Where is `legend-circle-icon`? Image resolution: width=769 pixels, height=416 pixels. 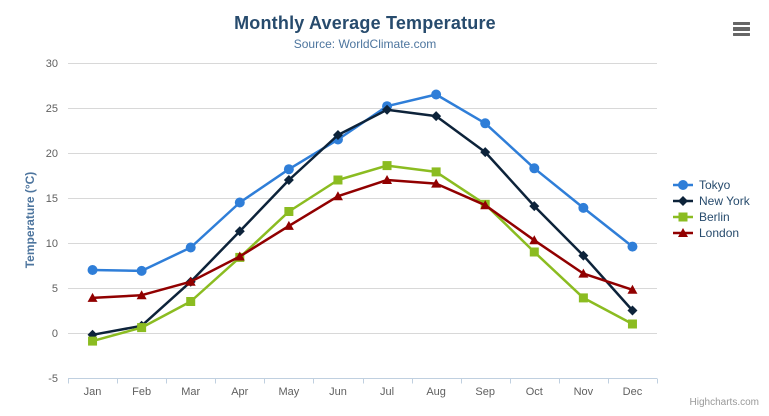 legend-circle-icon is located at coordinates (683, 185).